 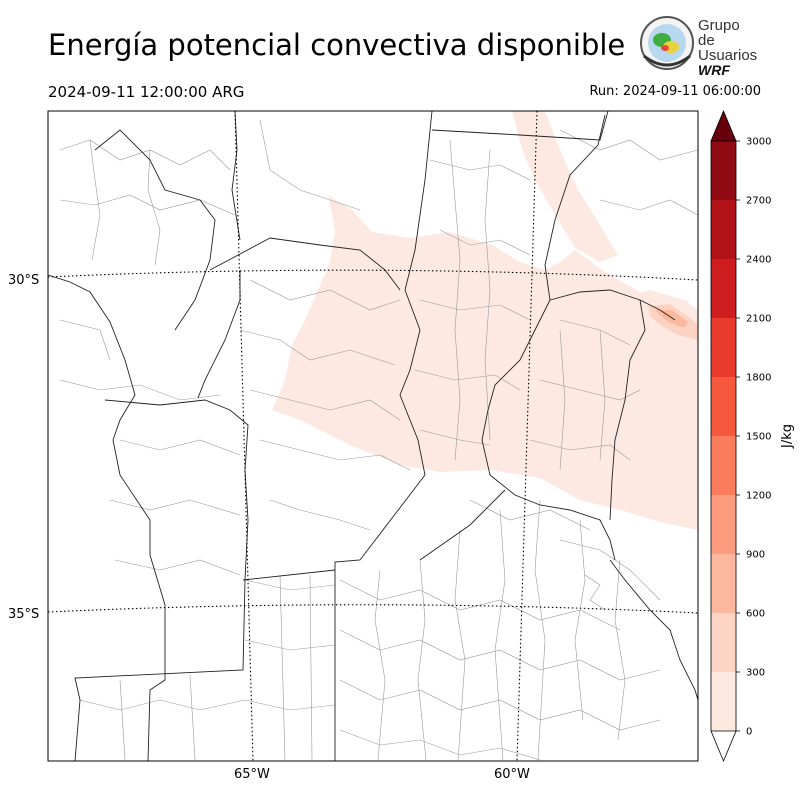 What do you see at coordinates (758, 437) in the screenshot?
I see `colorbar-tick-label: 1500` at bounding box center [758, 437].